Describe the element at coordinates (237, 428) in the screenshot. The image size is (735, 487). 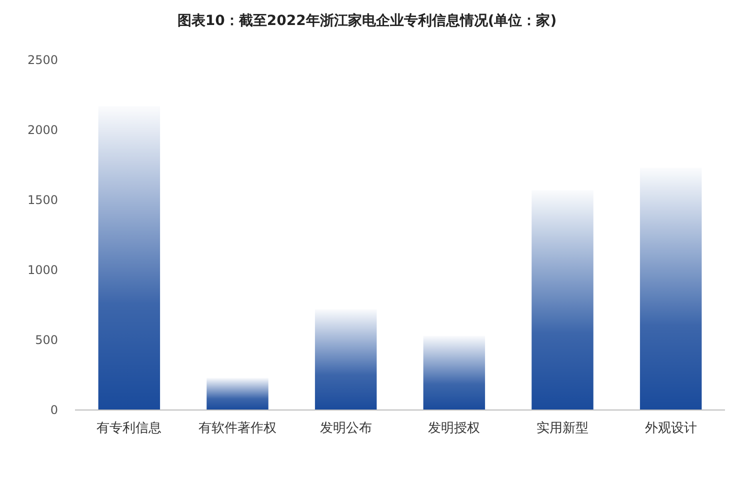
I see `x-tick-label: 有软件著作权` at that location.